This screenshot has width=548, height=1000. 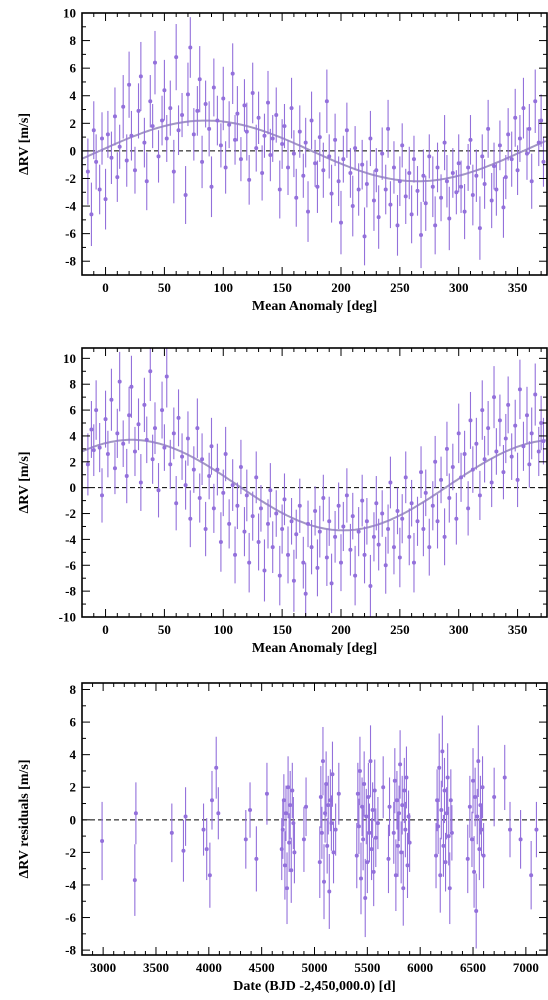 What do you see at coordinates (73, 384) in the screenshot?
I see `y-tick-label: 8` at bounding box center [73, 384].